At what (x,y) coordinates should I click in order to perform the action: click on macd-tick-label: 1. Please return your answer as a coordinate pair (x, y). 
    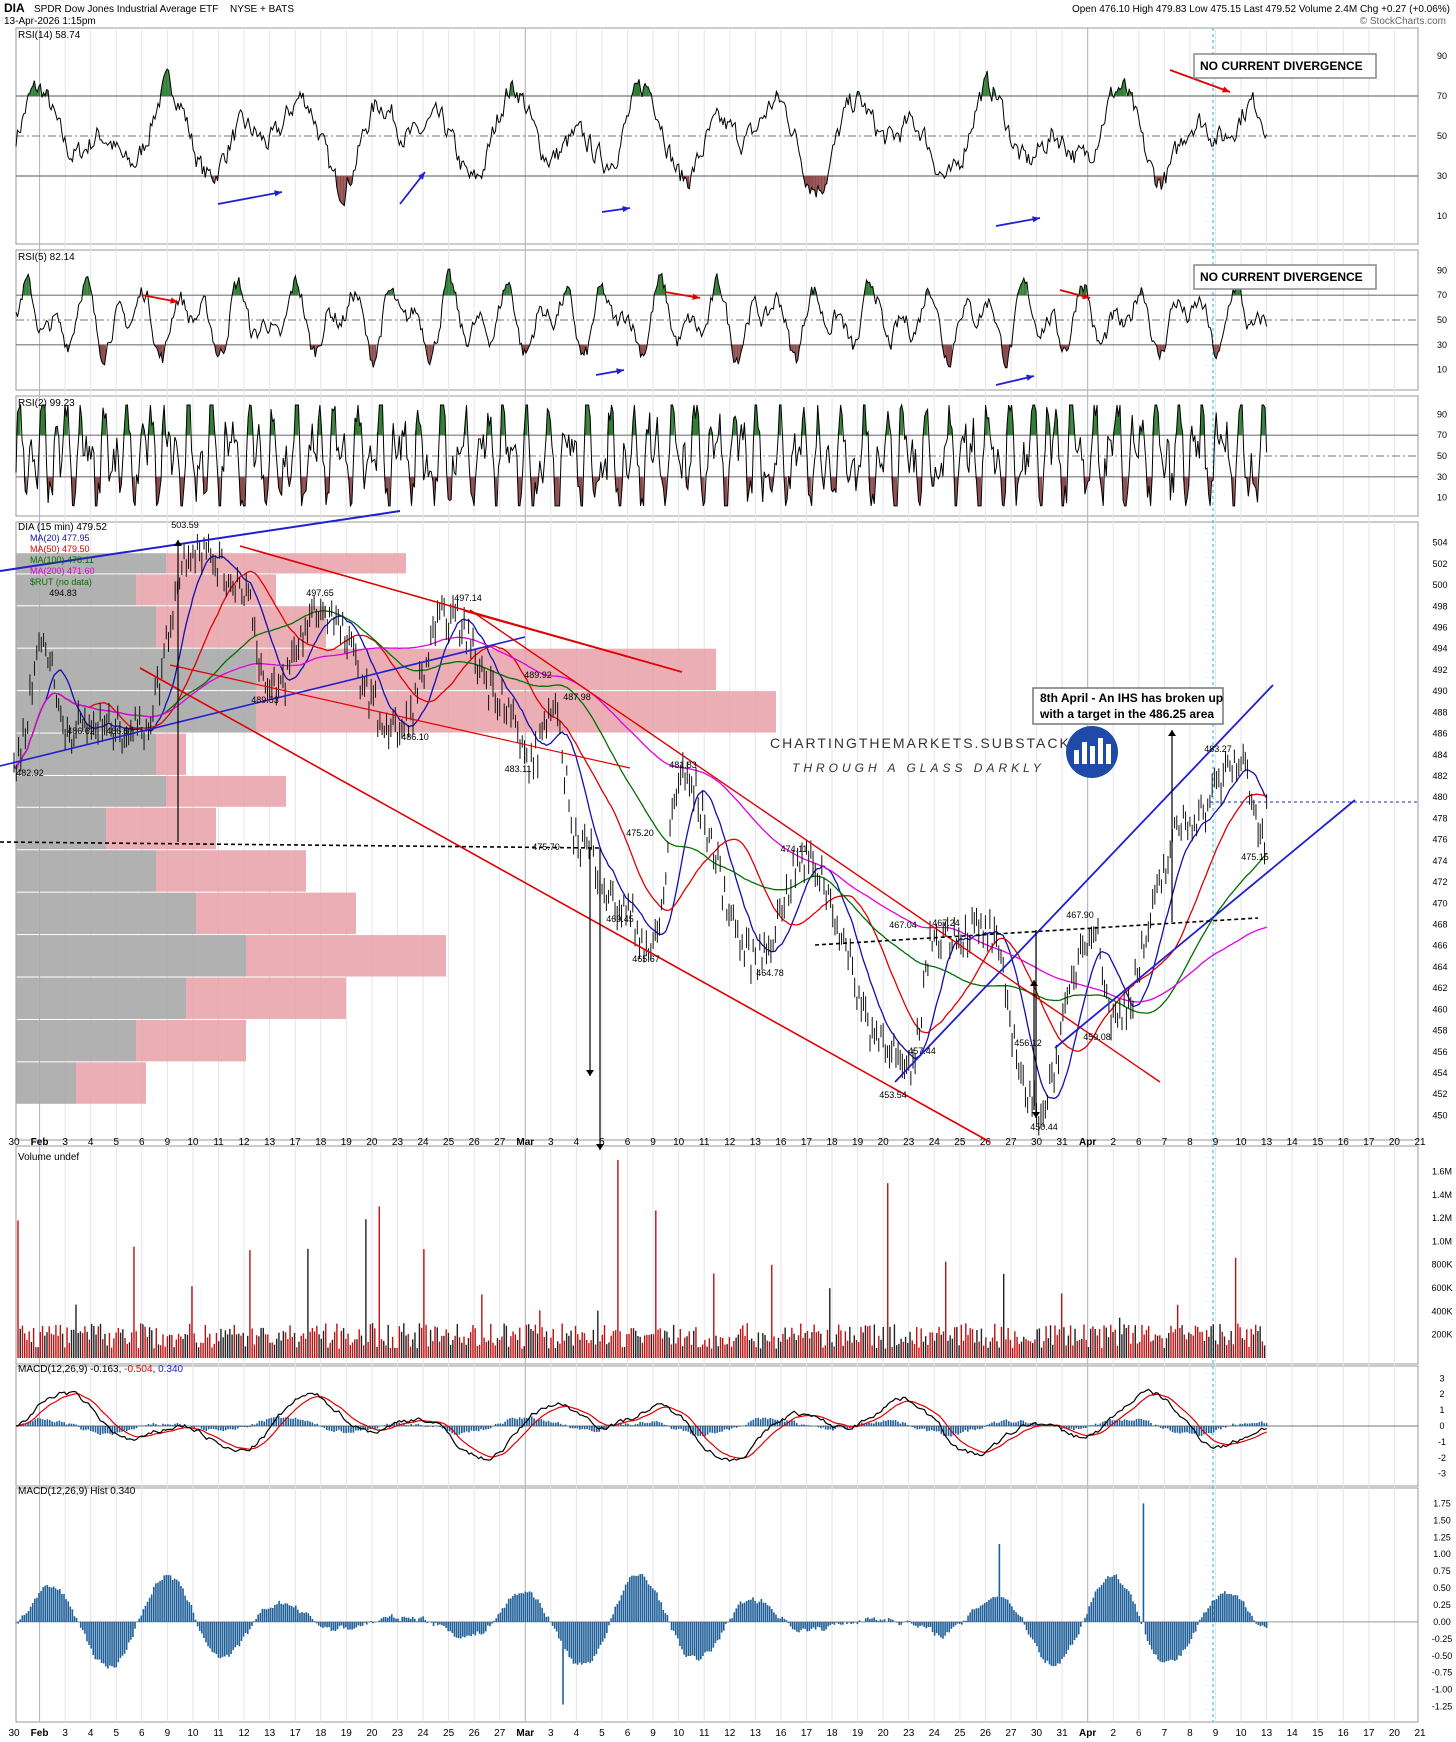
    Looking at the image, I should click on (1441, 1410).